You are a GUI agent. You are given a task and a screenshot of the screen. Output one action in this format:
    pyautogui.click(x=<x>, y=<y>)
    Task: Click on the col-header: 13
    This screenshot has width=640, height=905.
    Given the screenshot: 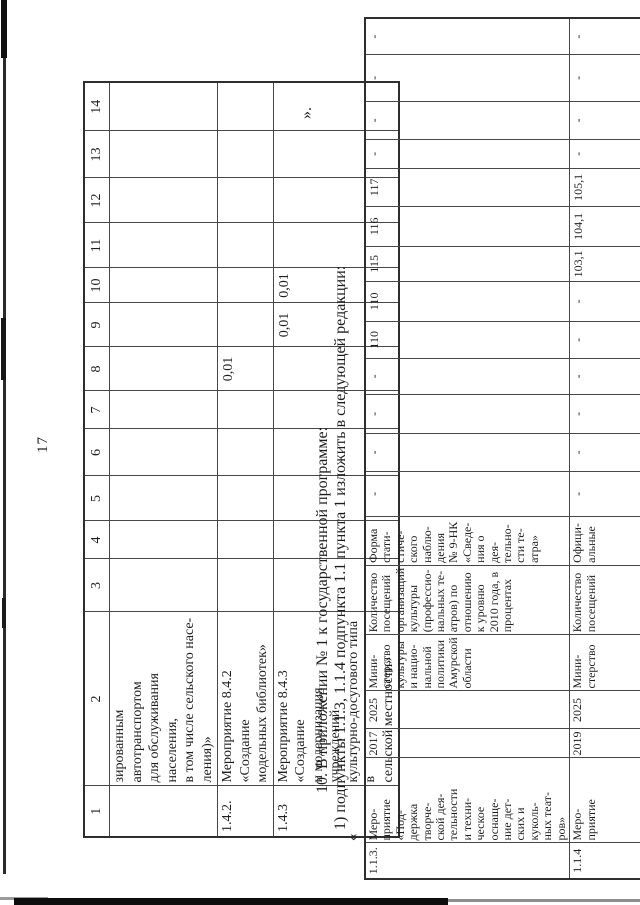 What is the action you would take?
    pyautogui.click(x=97, y=154)
    